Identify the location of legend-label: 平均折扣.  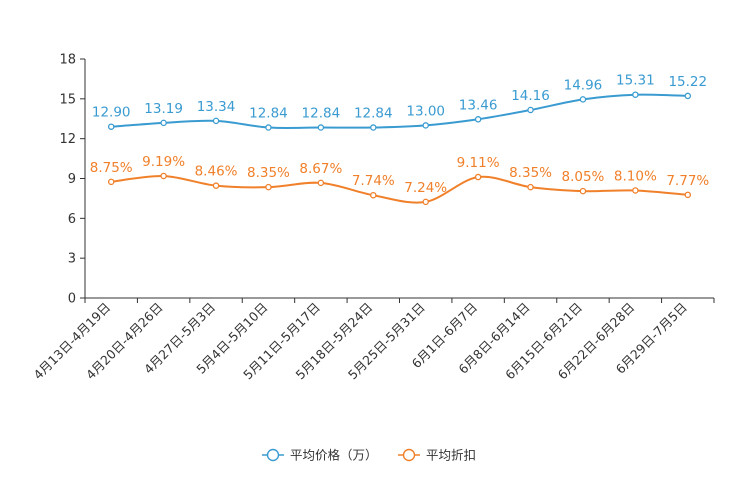
(451, 455).